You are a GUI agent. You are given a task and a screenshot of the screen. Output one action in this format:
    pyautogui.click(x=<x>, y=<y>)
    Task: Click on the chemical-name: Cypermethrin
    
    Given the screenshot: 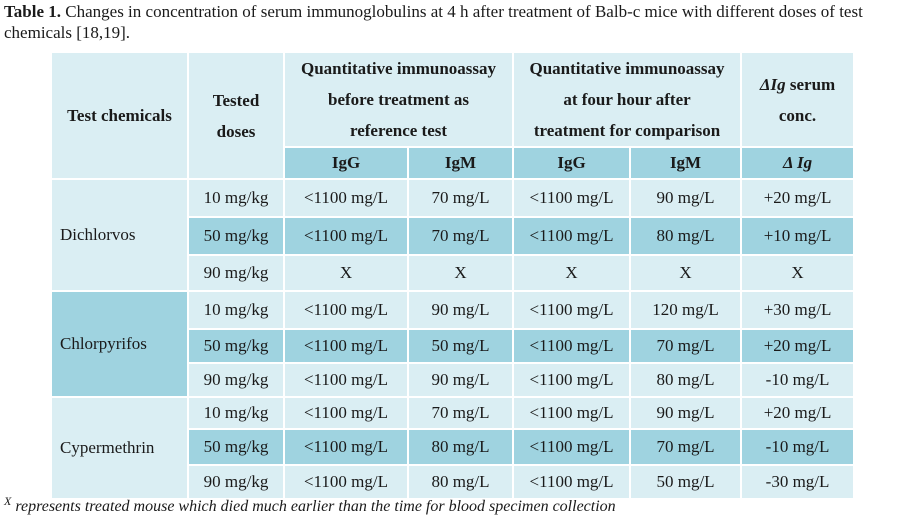 What is the action you would take?
    pyautogui.click(x=119, y=448)
    